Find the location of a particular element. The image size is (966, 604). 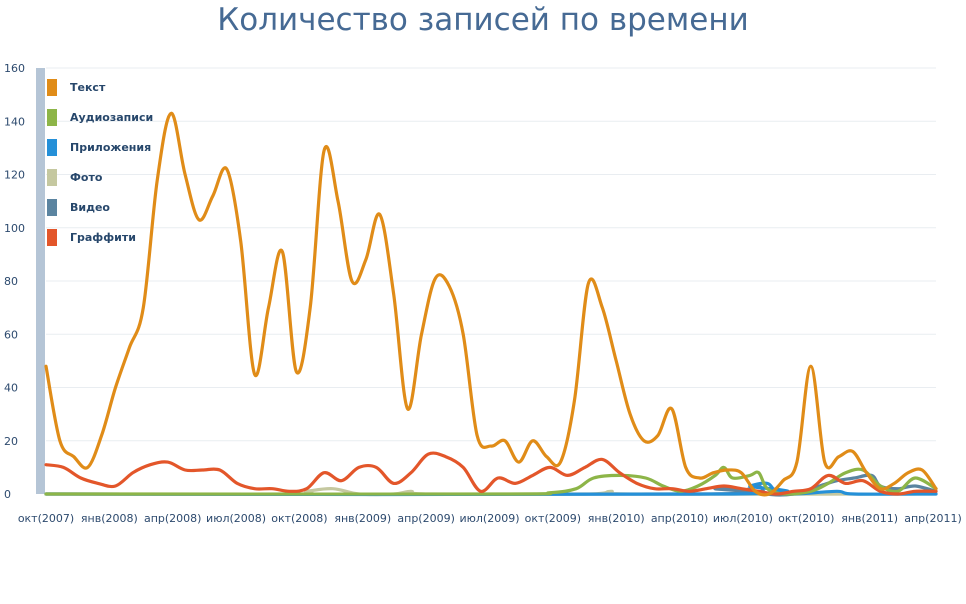

x-tick-label: июл(2008) is located at coordinates (236, 518).